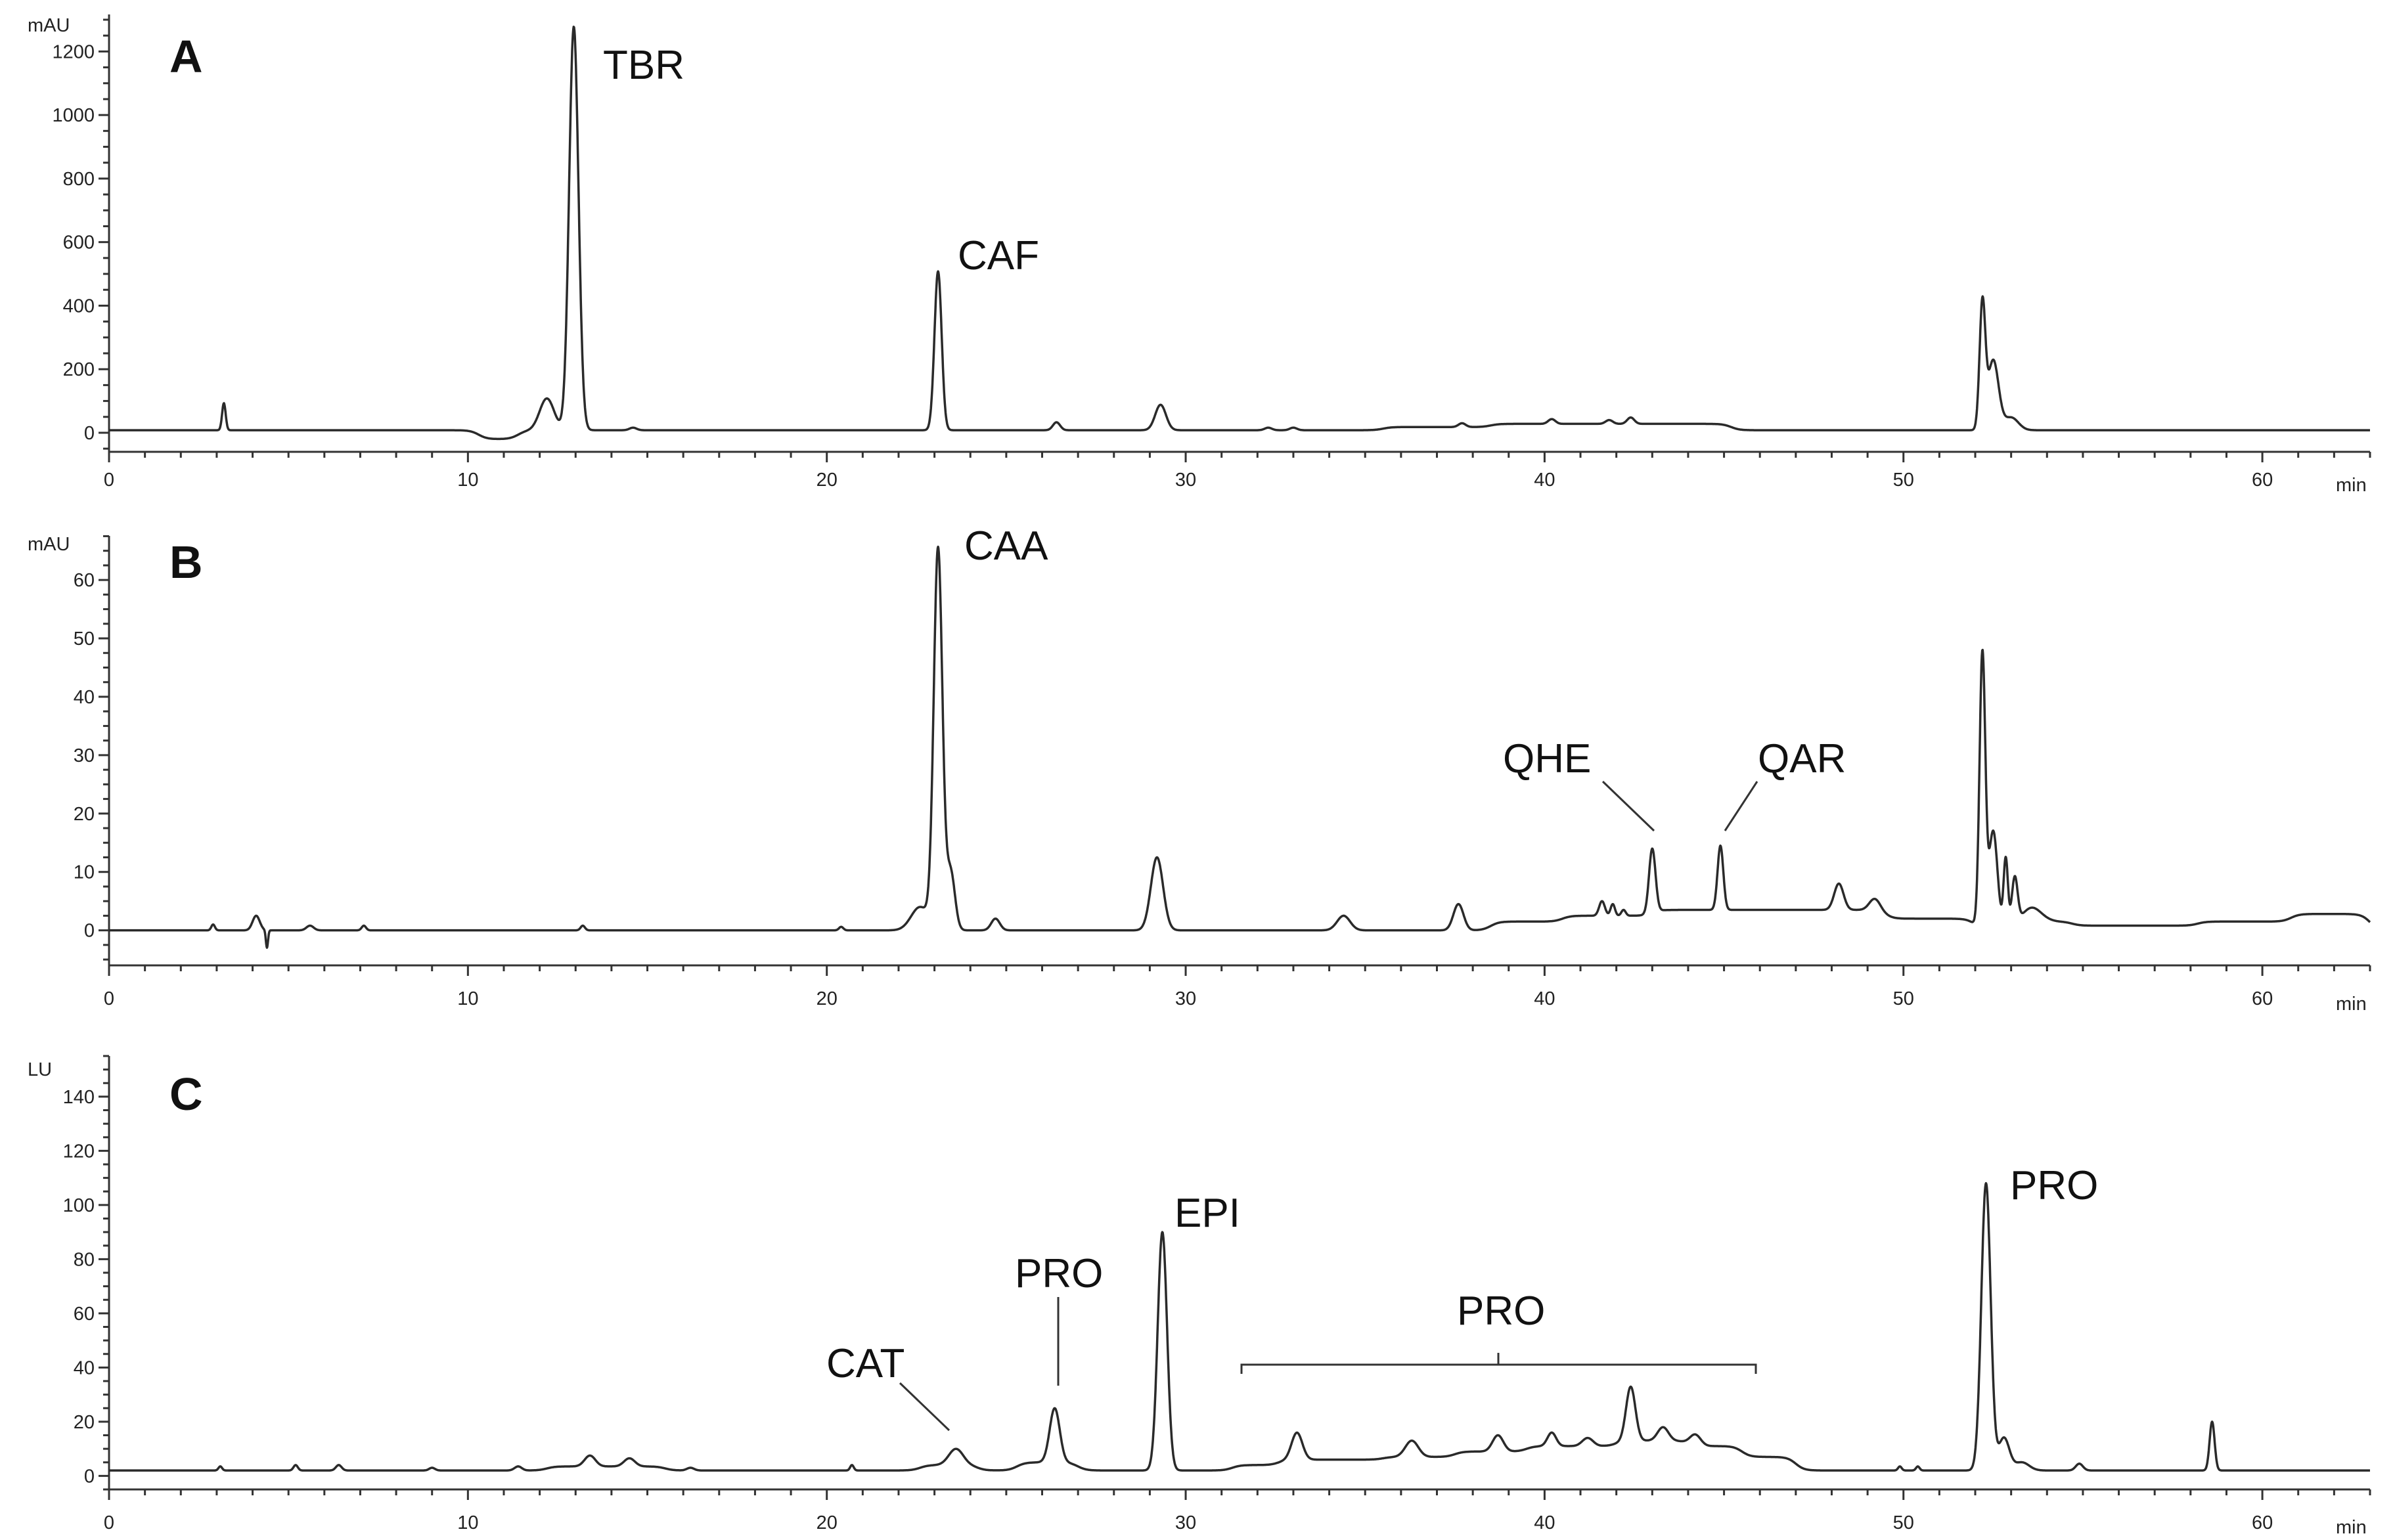 This screenshot has width=2393, height=1540. I want to click on panel-b-letter: B, so click(186, 562).